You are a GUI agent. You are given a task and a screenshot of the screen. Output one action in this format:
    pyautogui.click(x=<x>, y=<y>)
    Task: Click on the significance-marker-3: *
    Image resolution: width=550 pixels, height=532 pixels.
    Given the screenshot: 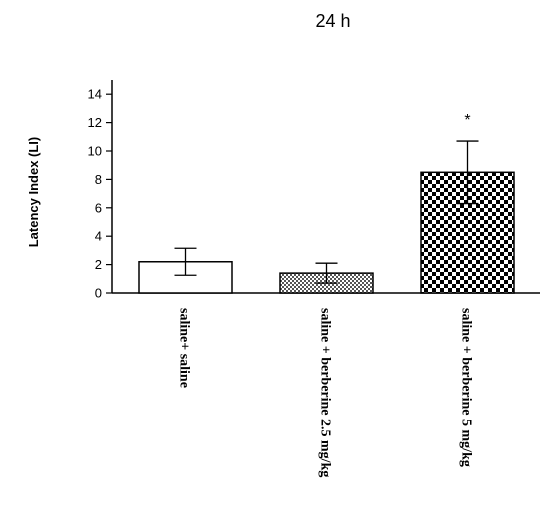 What is the action you would take?
    pyautogui.click(x=467, y=120)
    